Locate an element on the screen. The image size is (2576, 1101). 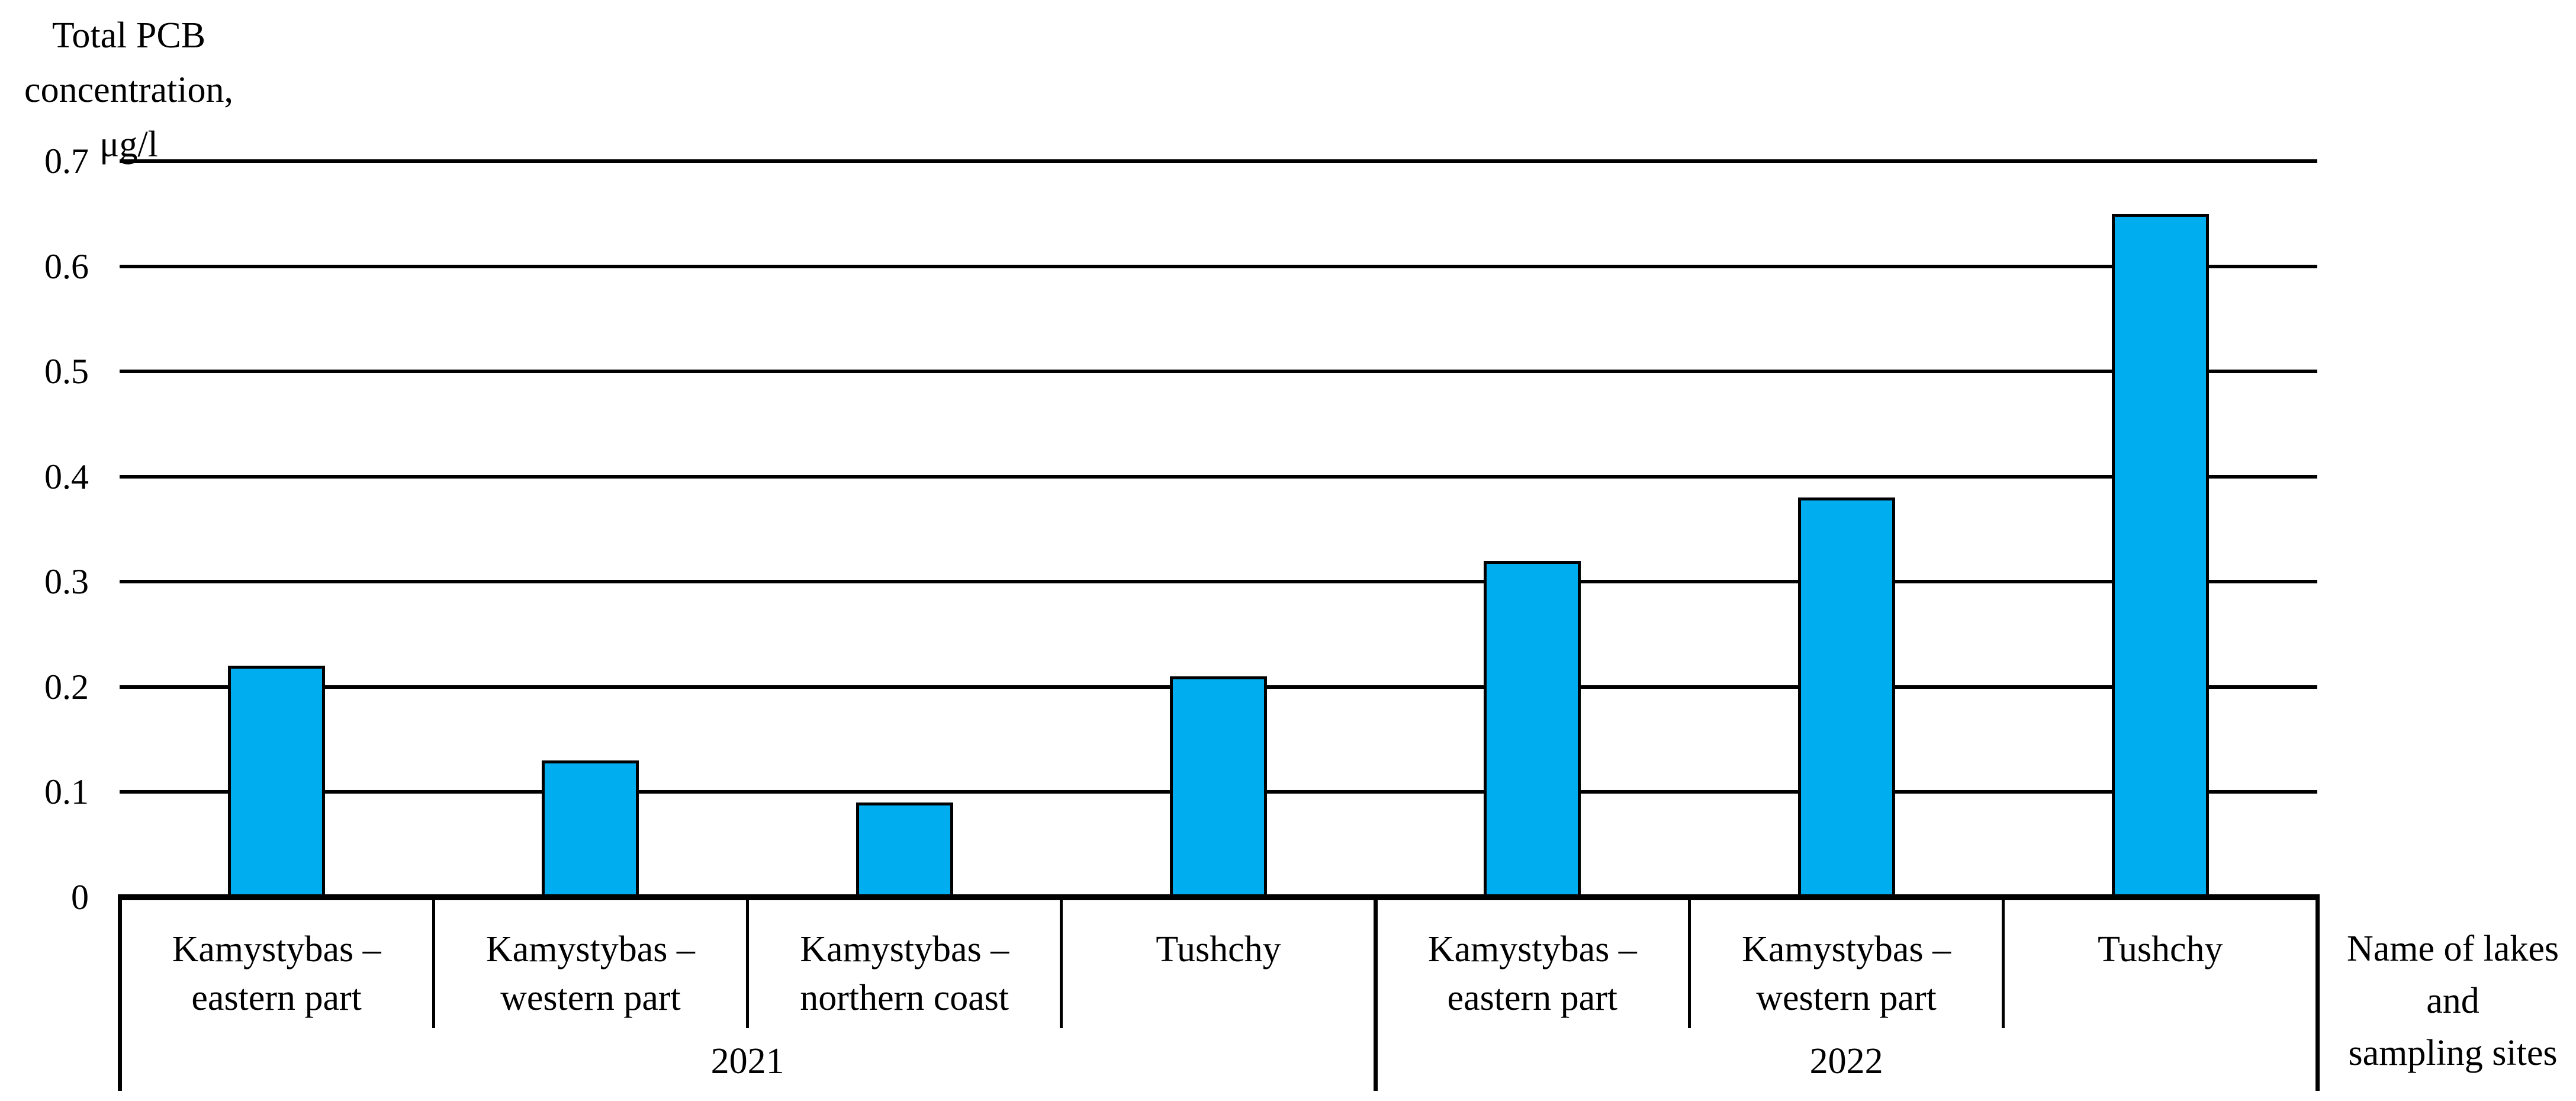
y-tick-label: 0.7 is located at coordinates (66, 161).